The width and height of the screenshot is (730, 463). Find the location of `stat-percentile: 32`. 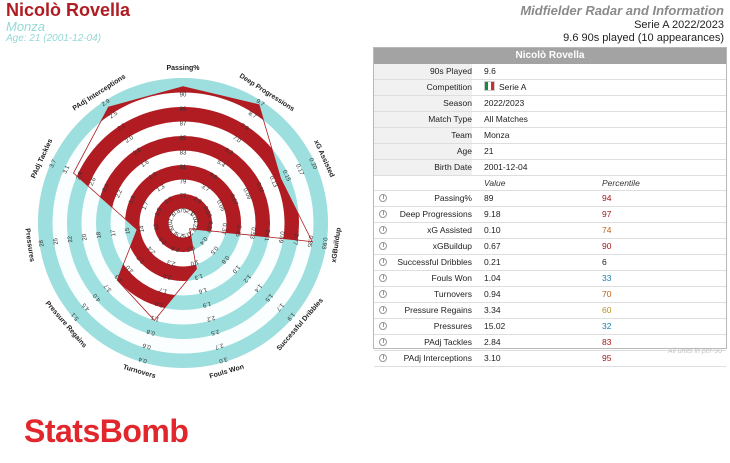

stat-percentile: 32 is located at coordinates (607, 326).